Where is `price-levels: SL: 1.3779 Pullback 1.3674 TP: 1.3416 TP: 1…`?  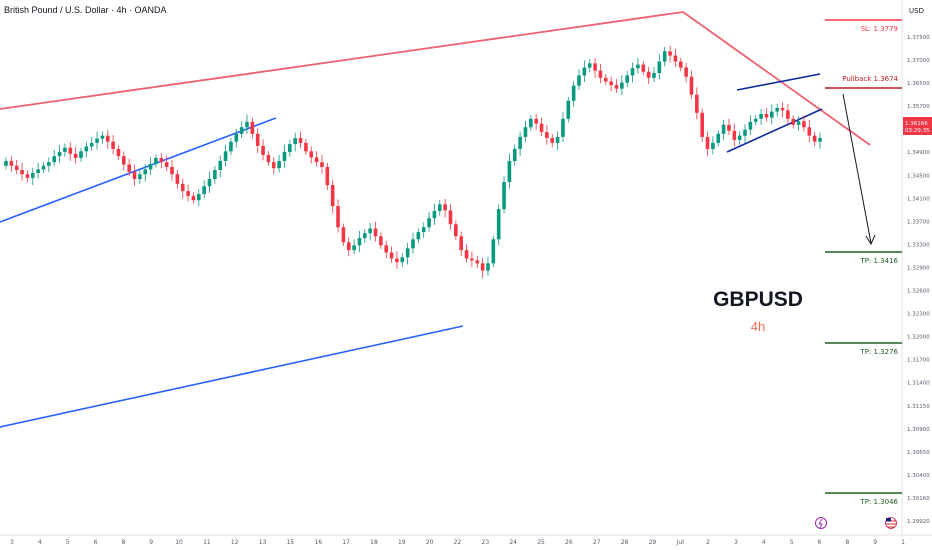
price-levels: SL: 1.3779 Pullback 1.3674 TP: 1.3416 TP: 1… is located at coordinates (863, 262).